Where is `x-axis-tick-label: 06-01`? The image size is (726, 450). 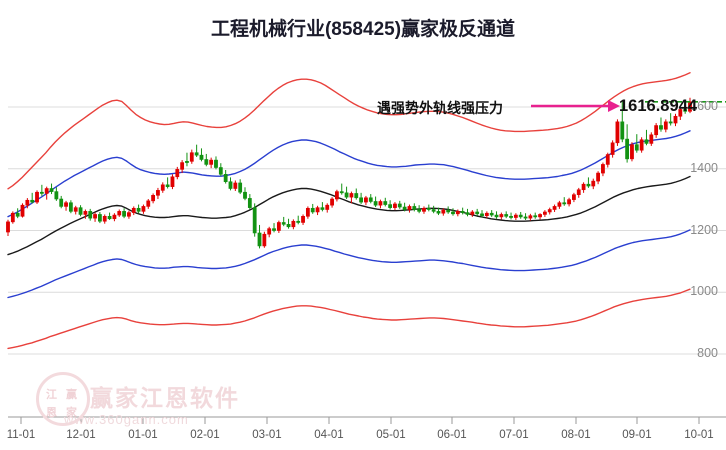 x-axis-tick-label: 06-01 is located at coordinates (452, 435).